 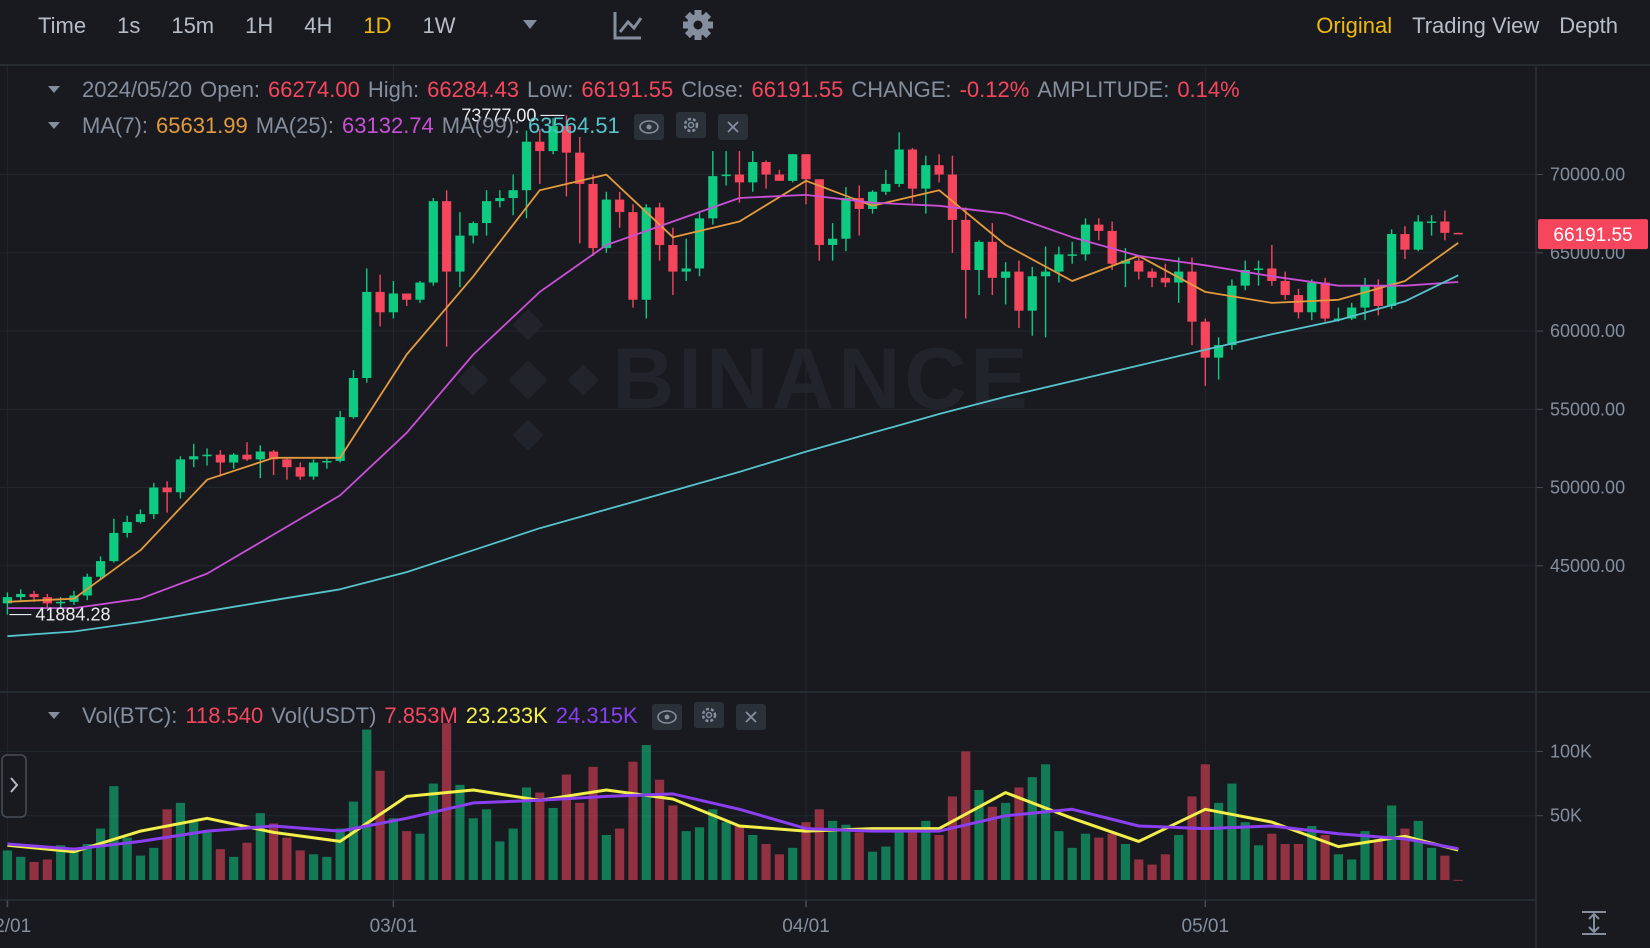 I want to click on scale-toggle-icon, so click(x=1594, y=923).